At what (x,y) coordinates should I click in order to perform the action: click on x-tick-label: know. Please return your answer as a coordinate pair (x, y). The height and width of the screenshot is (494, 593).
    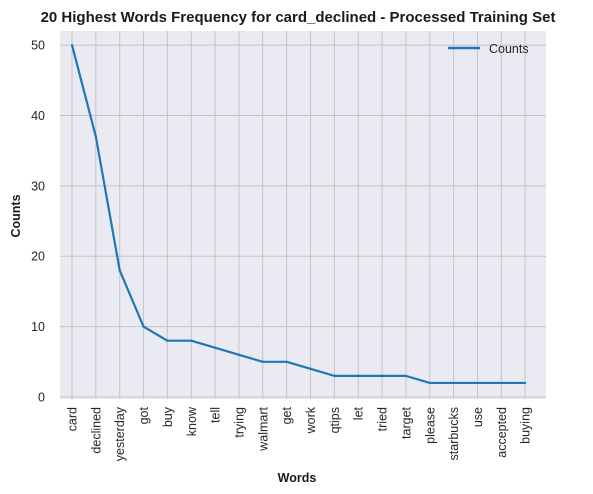
    Looking at the image, I should click on (192, 421).